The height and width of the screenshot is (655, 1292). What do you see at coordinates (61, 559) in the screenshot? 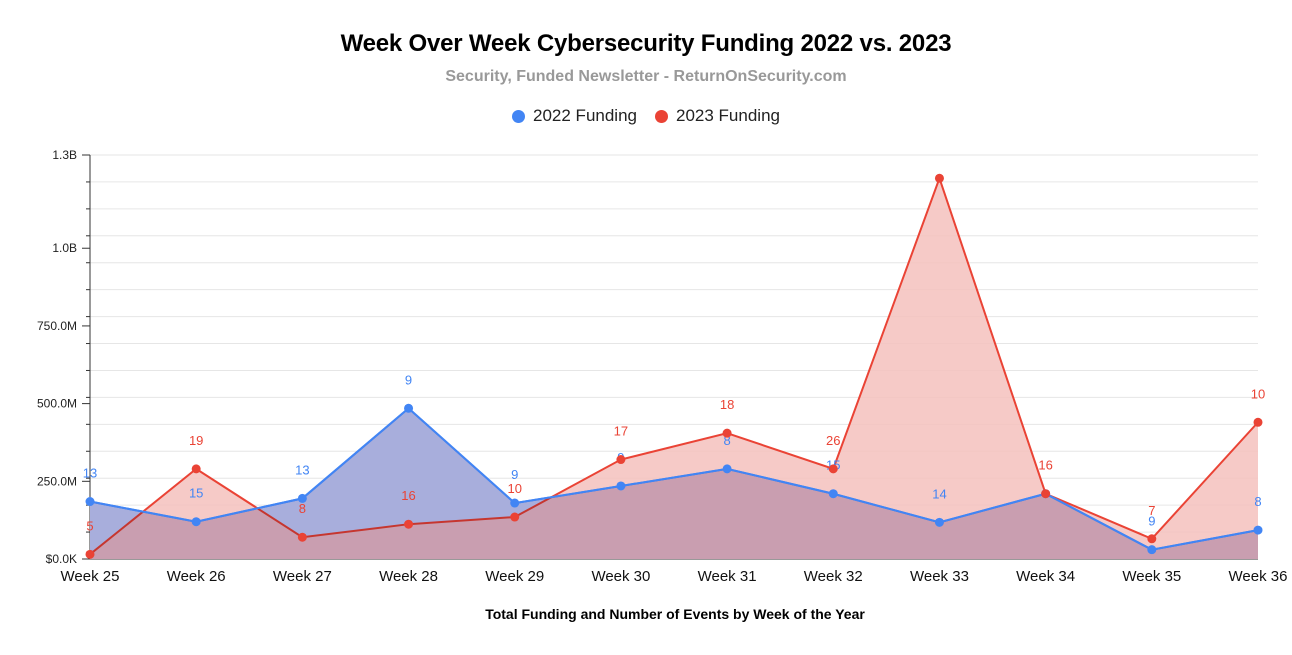
I see `y-tick-label: $0.0K` at bounding box center [61, 559].